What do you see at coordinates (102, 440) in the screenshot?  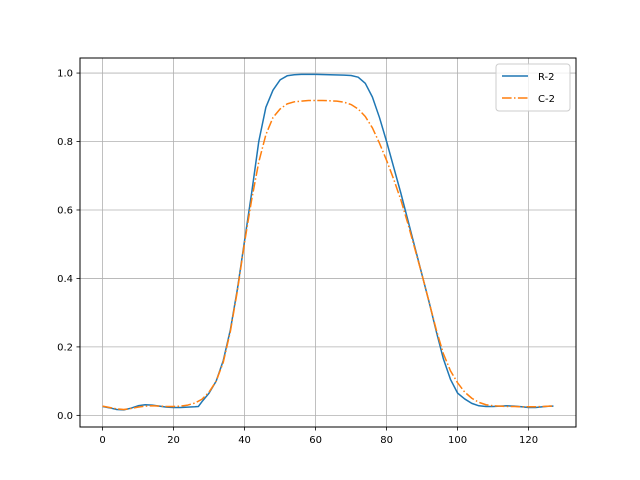 I see `x-tick-label: 0` at bounding box center [102, 440].